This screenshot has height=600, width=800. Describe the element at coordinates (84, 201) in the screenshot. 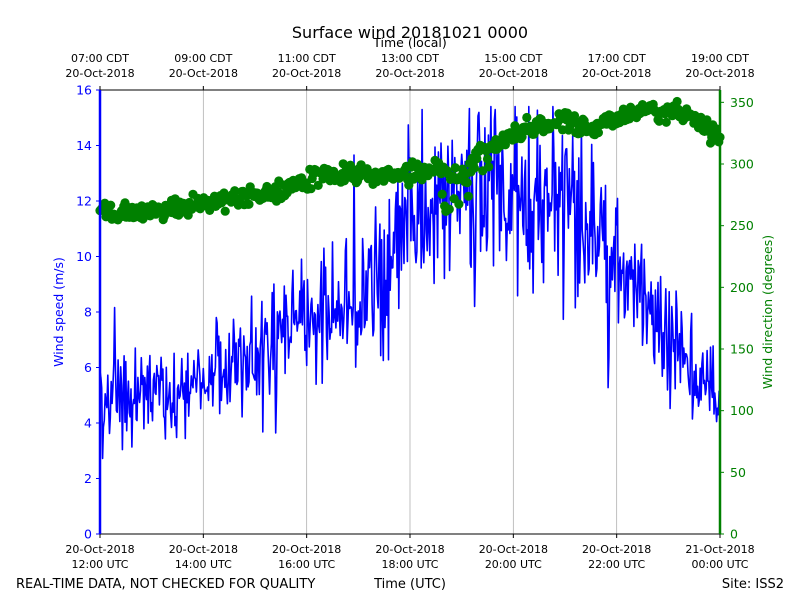

I see `left-tick-label: 12` at that location.